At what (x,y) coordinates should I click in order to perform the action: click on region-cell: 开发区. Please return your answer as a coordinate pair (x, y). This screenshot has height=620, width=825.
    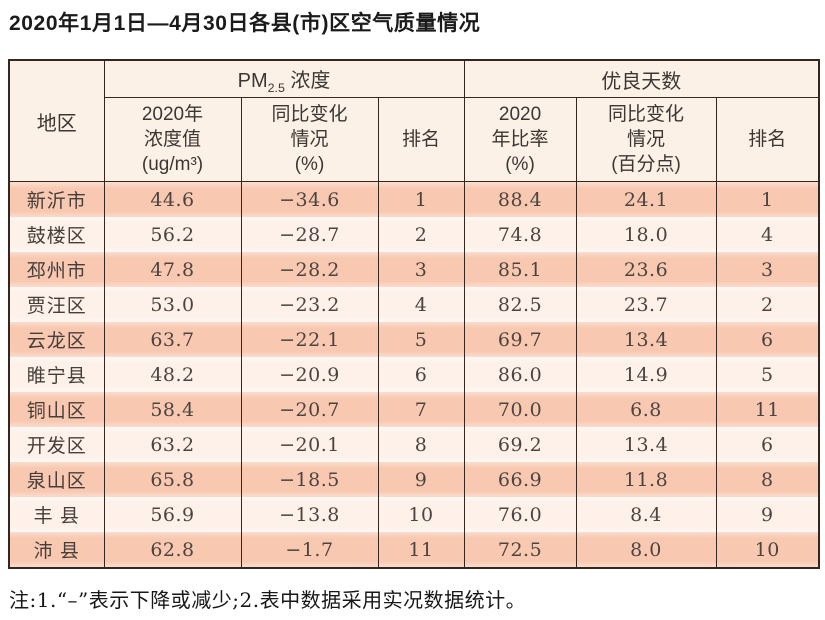
    Looking at the image, I should click on (56, 445).